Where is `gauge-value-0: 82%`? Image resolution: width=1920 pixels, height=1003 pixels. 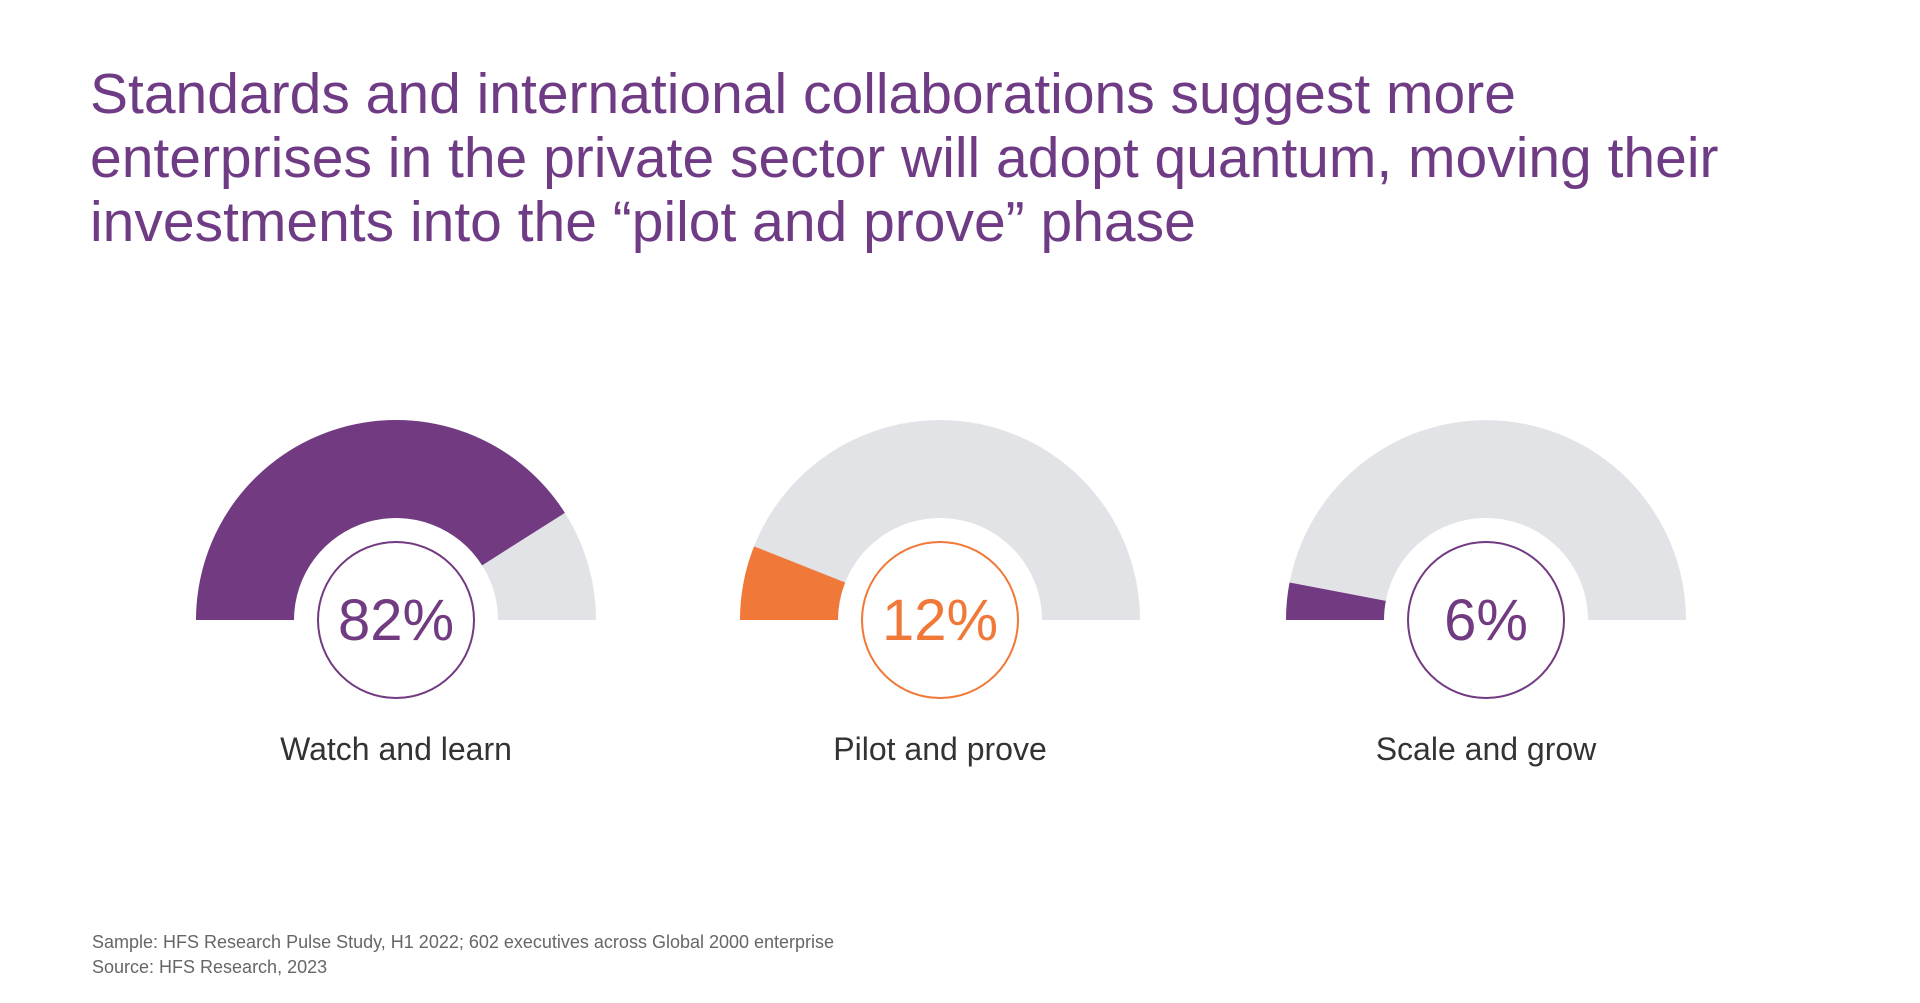
gauge-value-0: 82% is located at coordinates (396, 620).